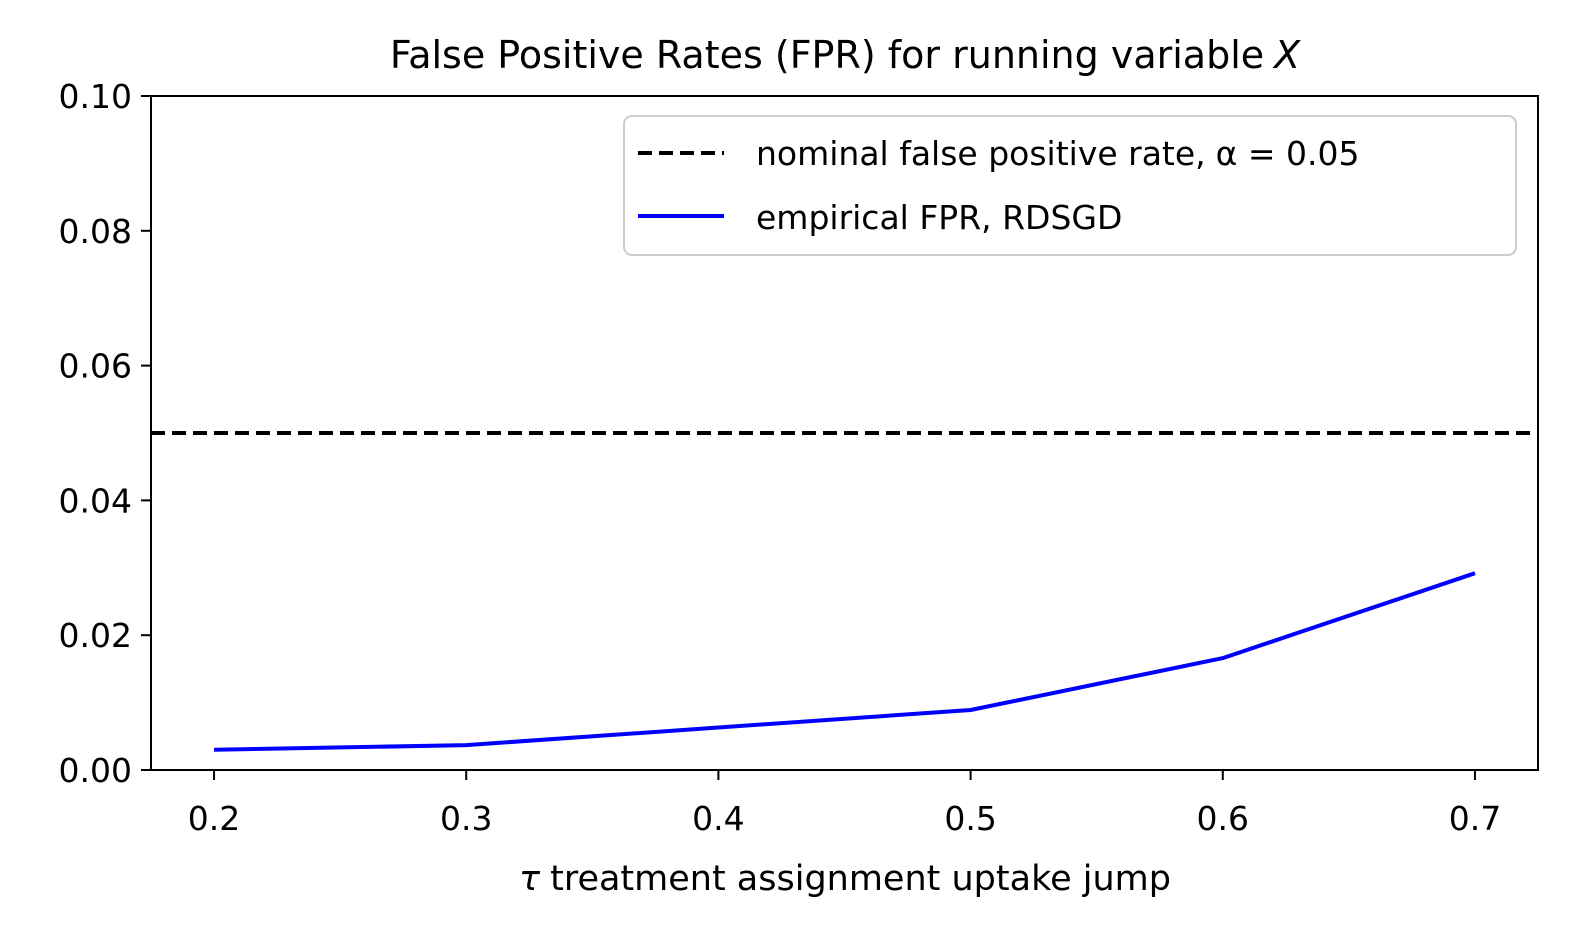 This screenshot has width=1577, height=938. Describe the element at coordinates (214, 818) in the screenshot. I see `x-tick-label: 0.2` at that location.